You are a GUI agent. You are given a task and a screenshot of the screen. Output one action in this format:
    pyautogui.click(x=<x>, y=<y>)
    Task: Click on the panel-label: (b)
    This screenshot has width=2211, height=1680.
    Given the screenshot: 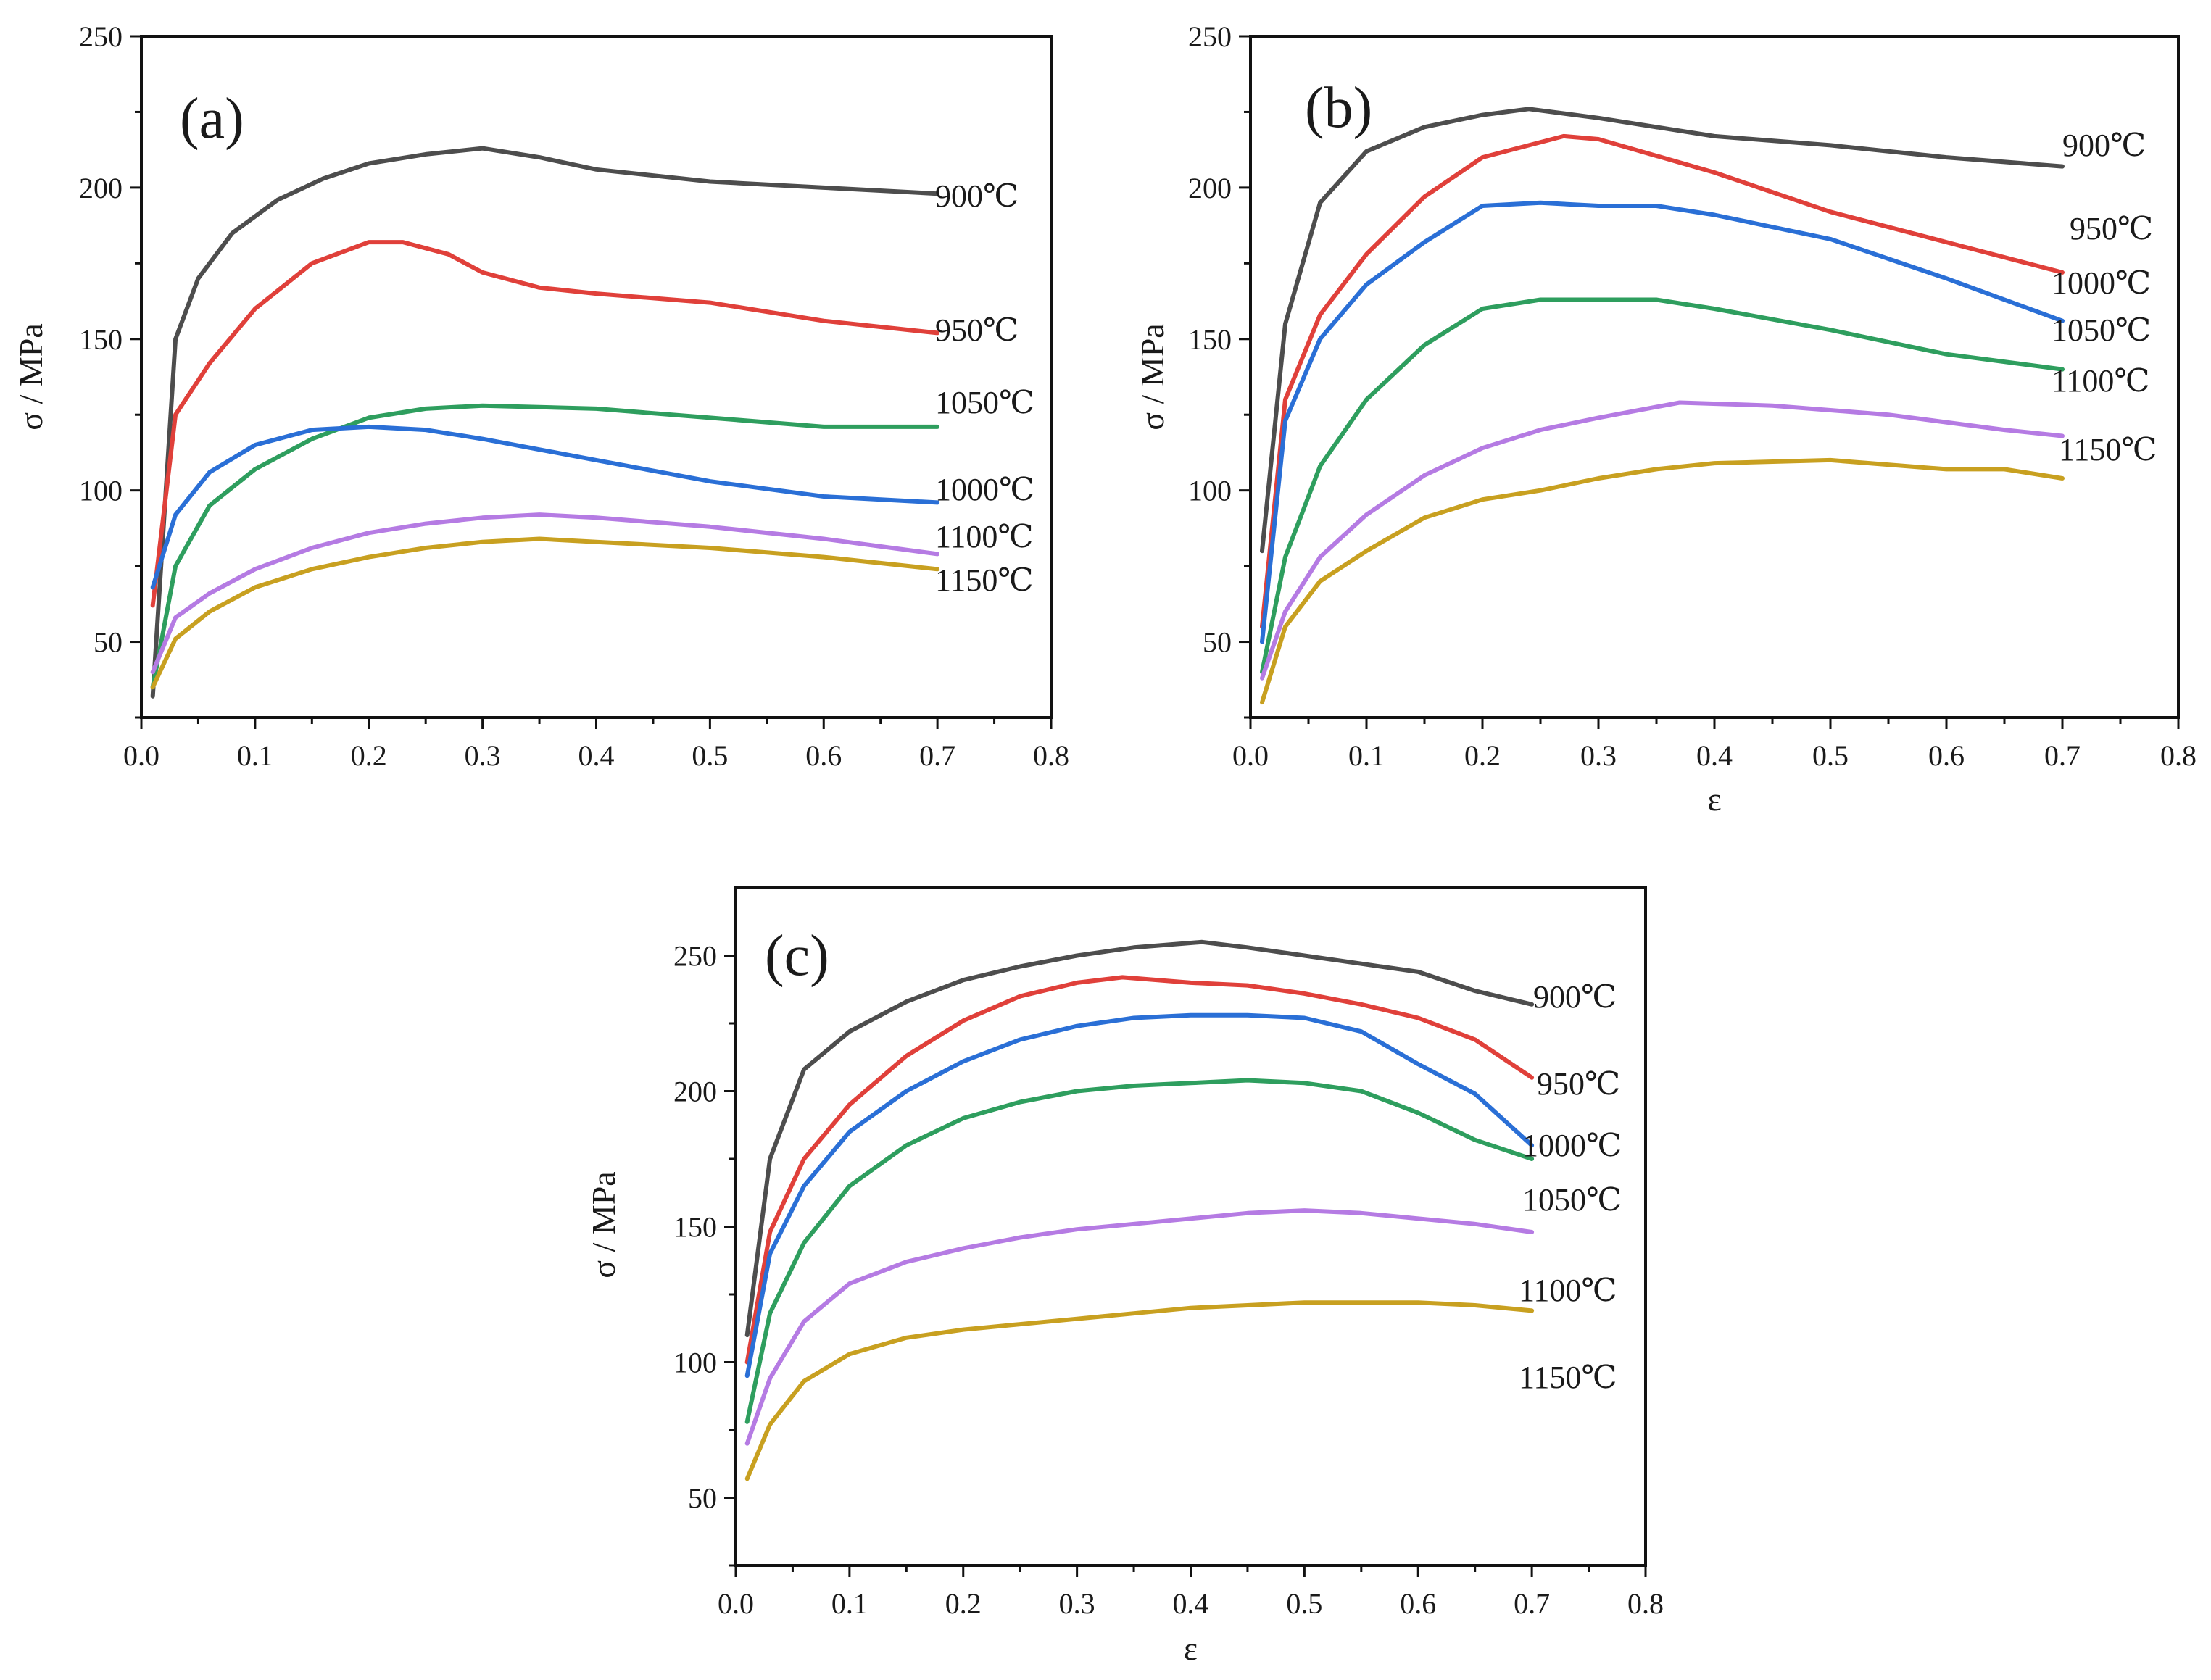 What is the action you would take?
    pyautogui.click(x=1338, y=108)
    